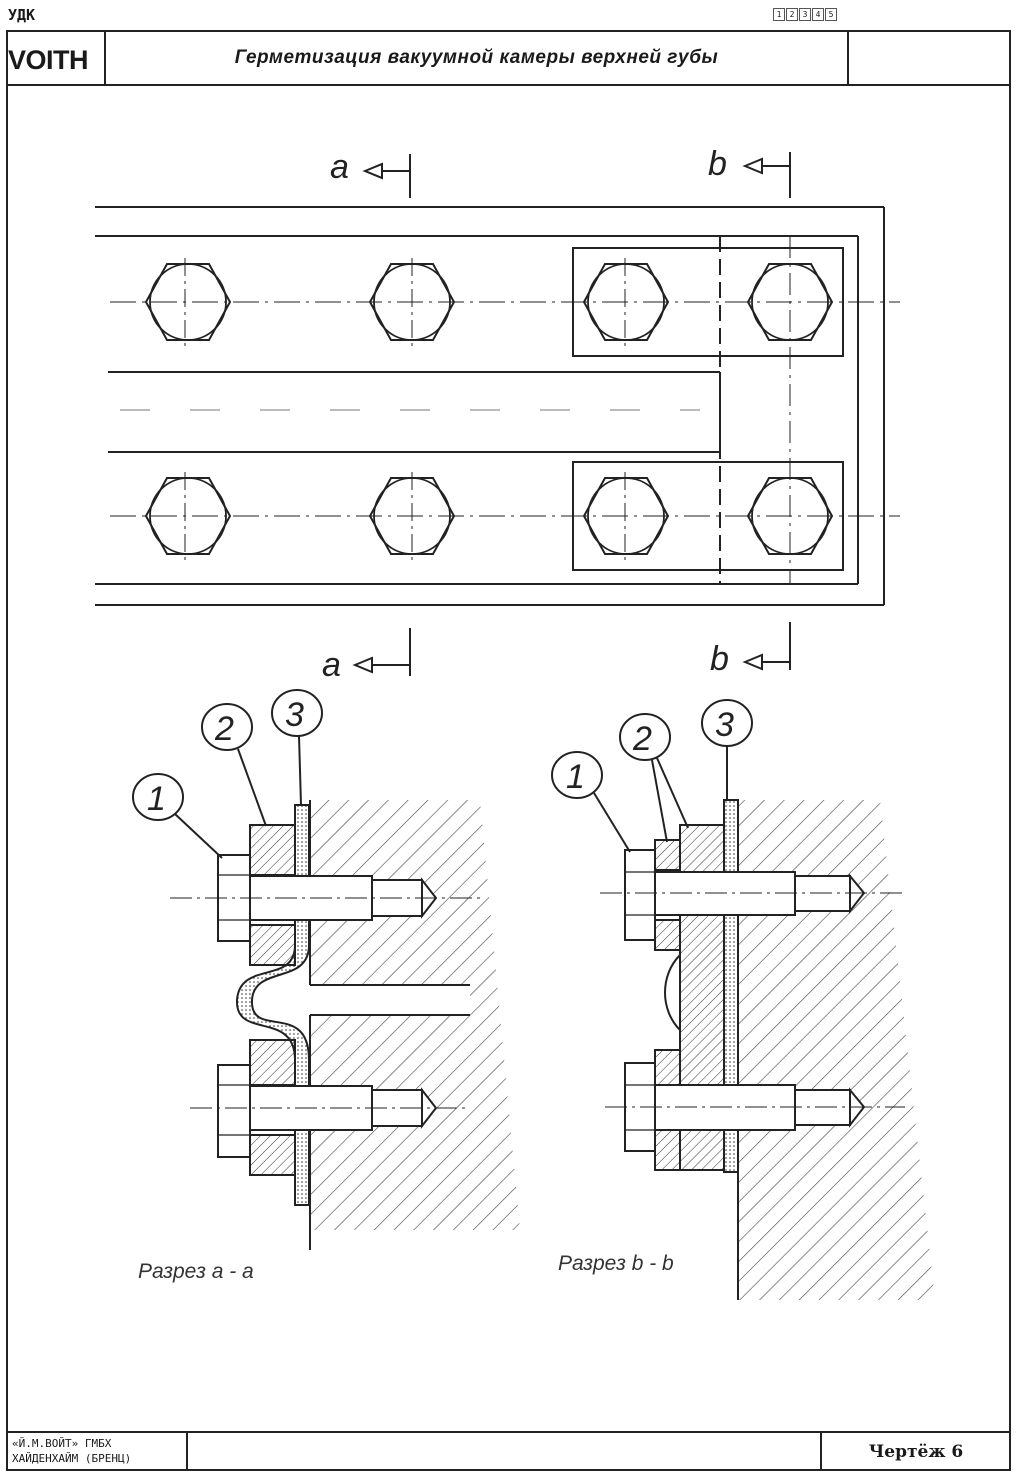 The image size is (1017, 1477). I want to click on section-b-b-view, so click(767, 1049).